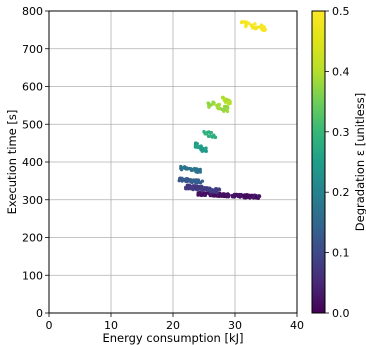 The width and height of the screenshot is (366, 345). I want to click on colorbar-frame, so click(318, 162).